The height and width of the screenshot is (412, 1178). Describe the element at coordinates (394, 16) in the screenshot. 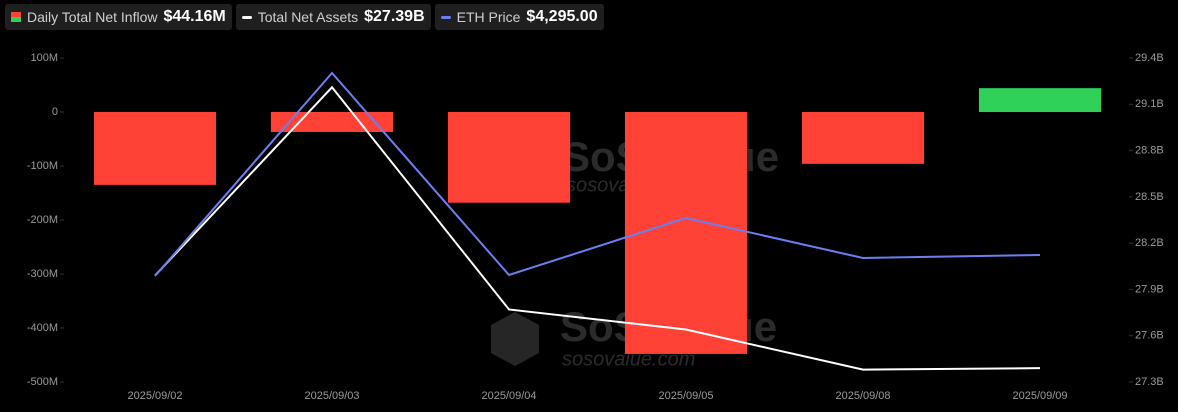

I see `legend-value: $27.39B` at that location.